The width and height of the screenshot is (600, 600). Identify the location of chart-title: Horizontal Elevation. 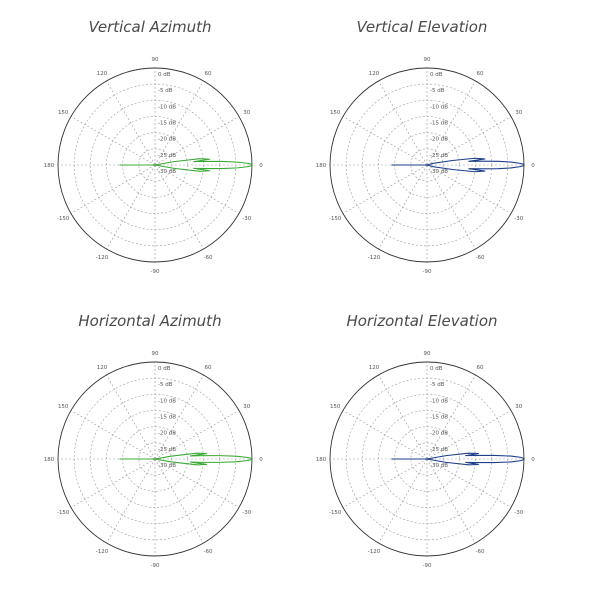
(422, 321).